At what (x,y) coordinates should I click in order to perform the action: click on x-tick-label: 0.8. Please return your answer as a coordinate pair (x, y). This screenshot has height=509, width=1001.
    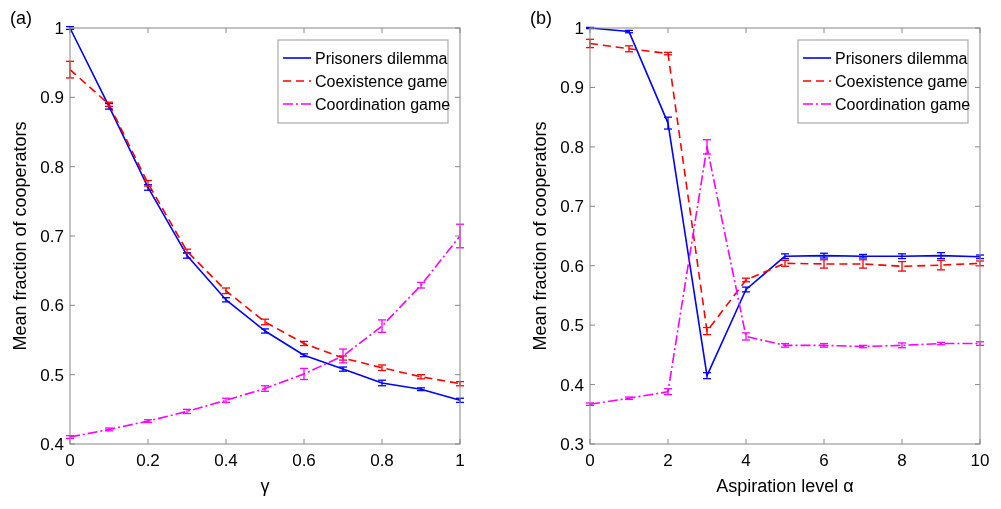
    Looking at the image, I should click on (382, 460).